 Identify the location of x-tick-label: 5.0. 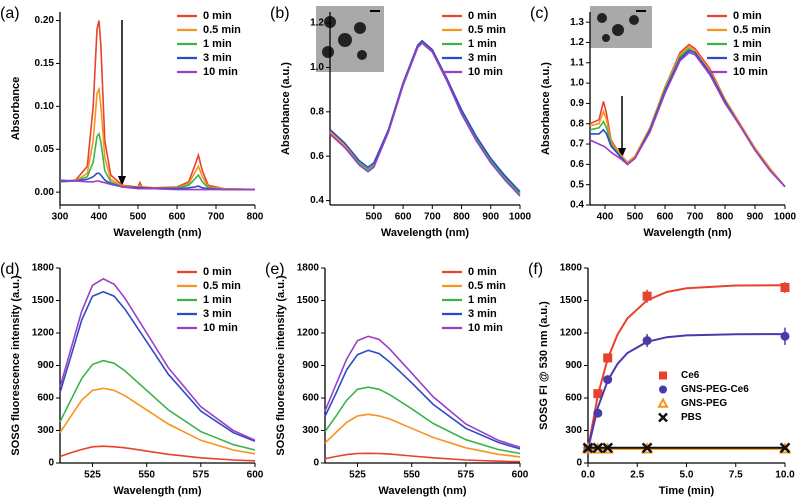
(687, 475).